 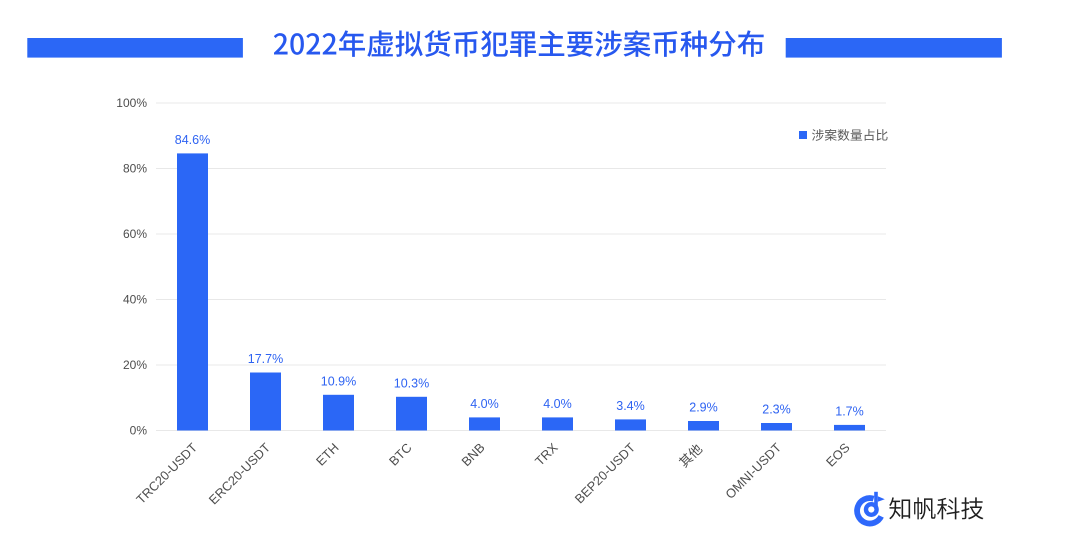 What do you see at coordinates (135, 300) in the screenshot?
I see `svg-text: 40%` at bounding box center [135, 300].